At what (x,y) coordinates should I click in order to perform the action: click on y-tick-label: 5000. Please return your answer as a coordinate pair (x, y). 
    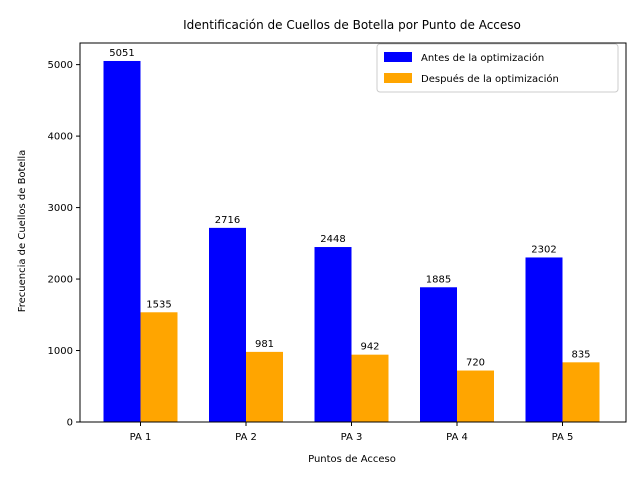
    Looking at the image, I should click on (60, 65).